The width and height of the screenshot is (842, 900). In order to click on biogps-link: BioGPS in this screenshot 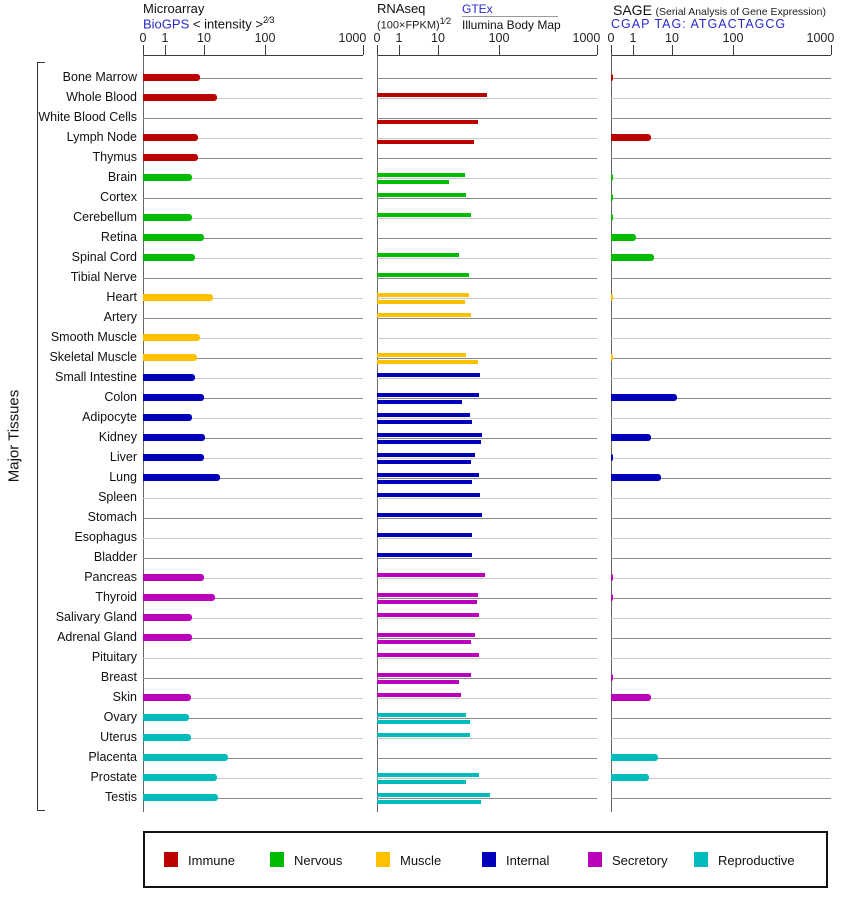, I will do `click(166, 24)`.